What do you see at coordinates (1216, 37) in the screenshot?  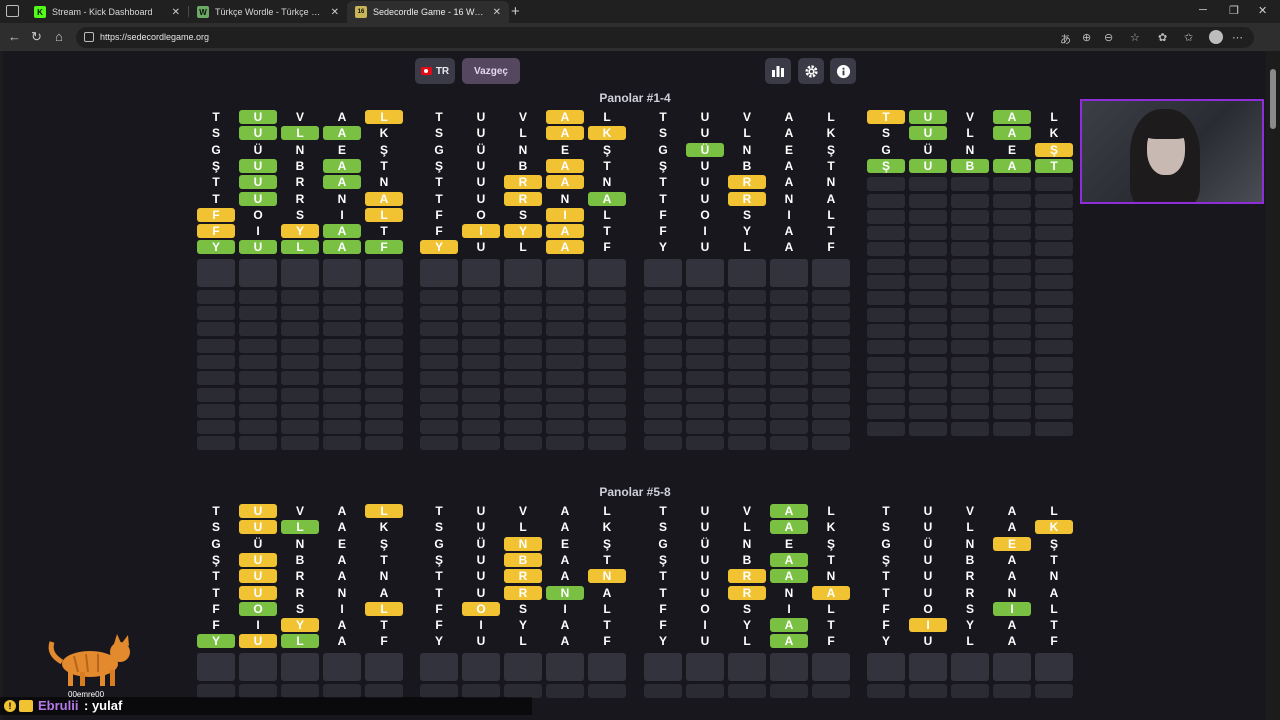 I see `profile-avatar` at bounding box center [1216, 37].